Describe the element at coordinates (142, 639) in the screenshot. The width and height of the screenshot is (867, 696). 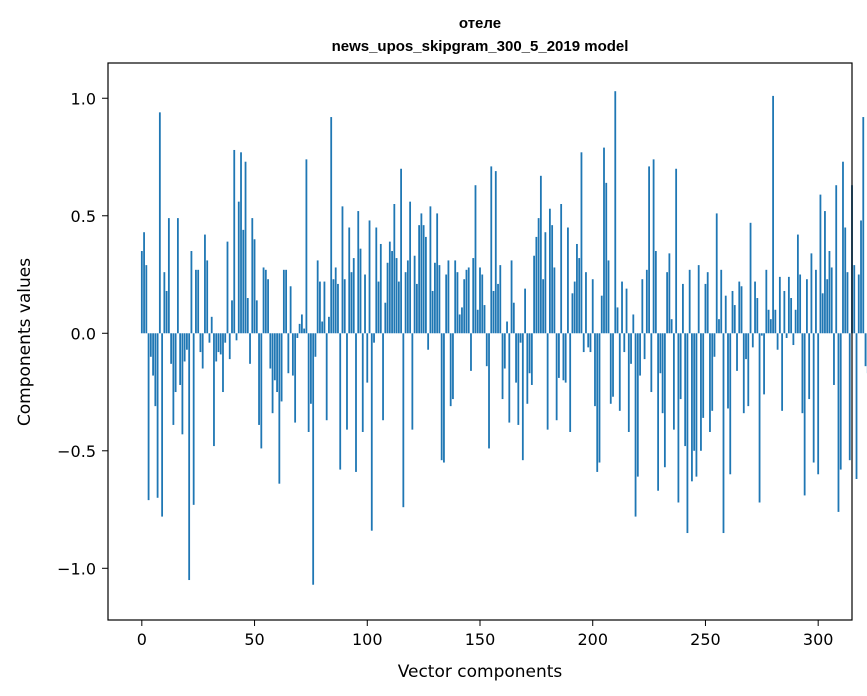
I see `x-tick-label: 0` at that location.